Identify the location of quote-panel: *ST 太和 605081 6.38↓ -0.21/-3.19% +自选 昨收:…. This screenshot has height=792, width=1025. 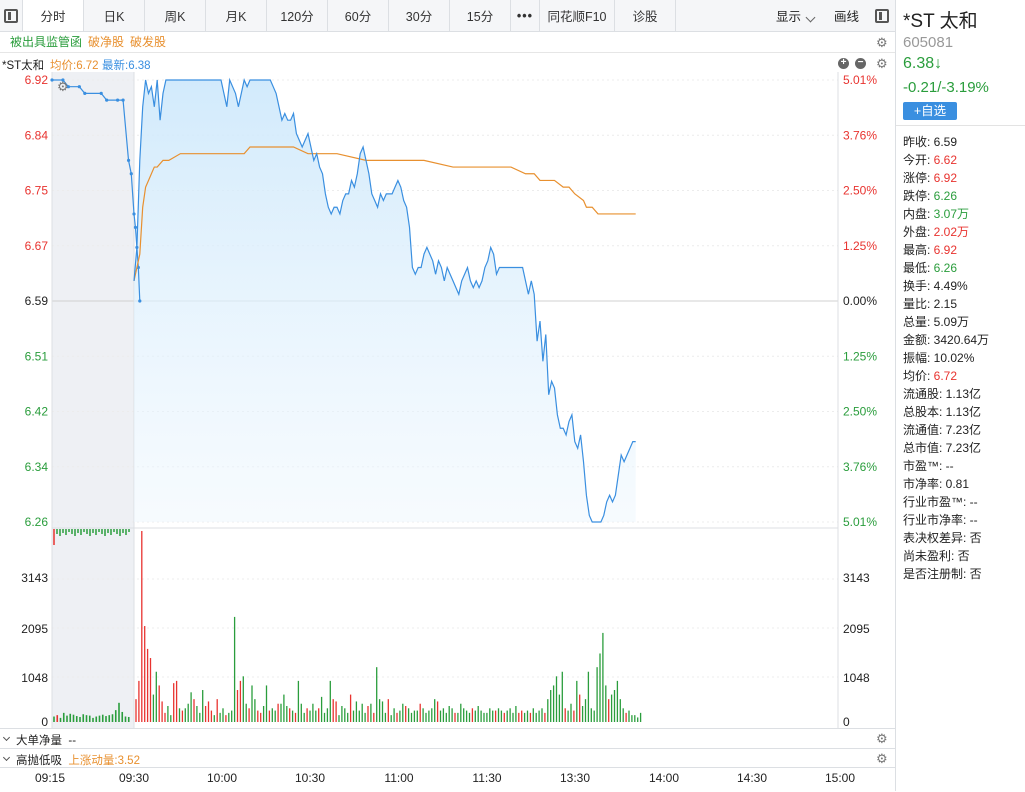
(960, 395).